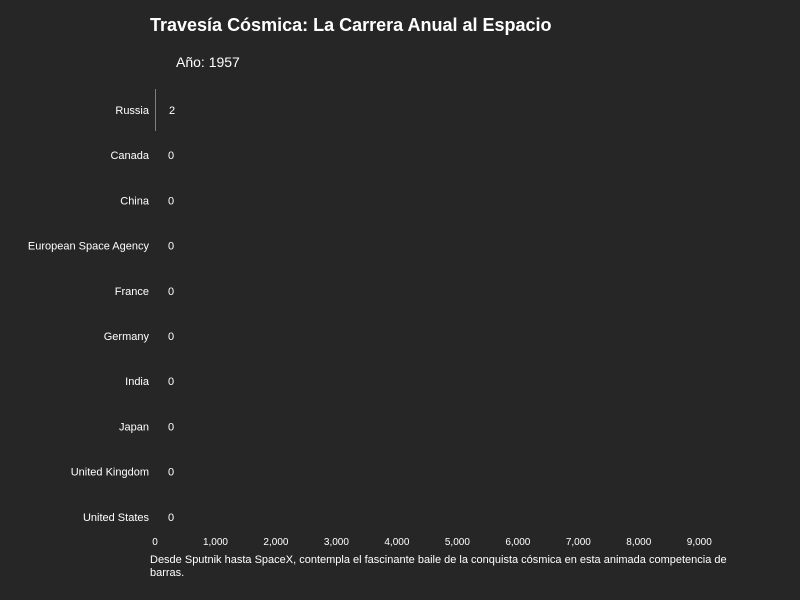 This screenshot has width=800, height=600. I want to click on bar-russia, so click(155, 110).